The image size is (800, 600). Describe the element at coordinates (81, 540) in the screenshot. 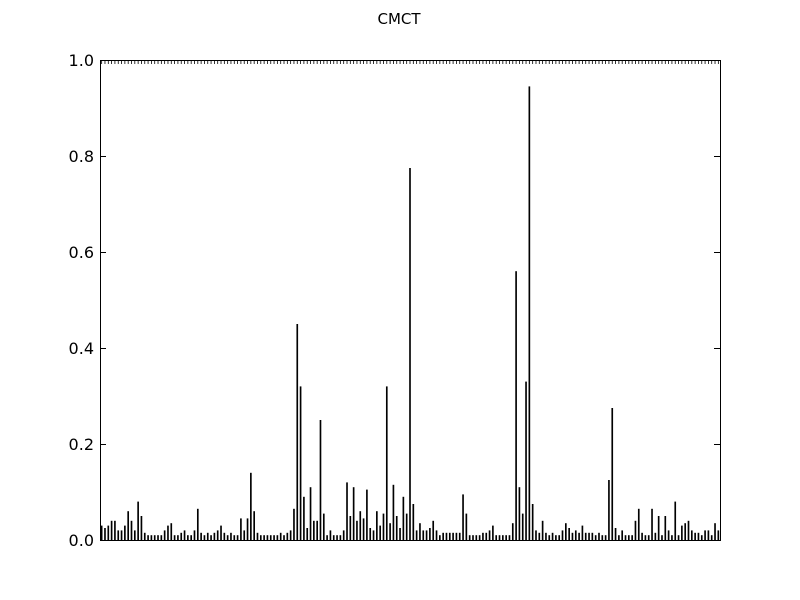

I see `y-tick-label: 0.0` at that location.